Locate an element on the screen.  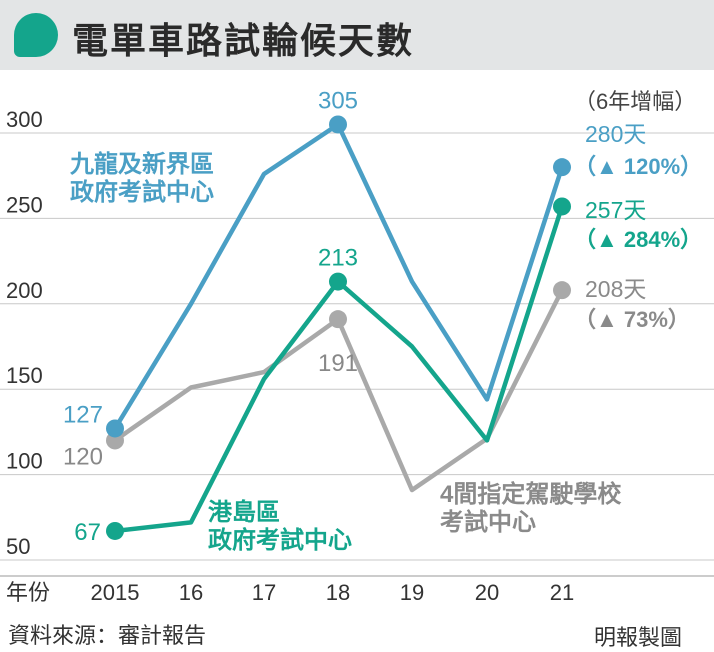
source-note: 資料來源：審計報告 is located at coordinates (107, 635).